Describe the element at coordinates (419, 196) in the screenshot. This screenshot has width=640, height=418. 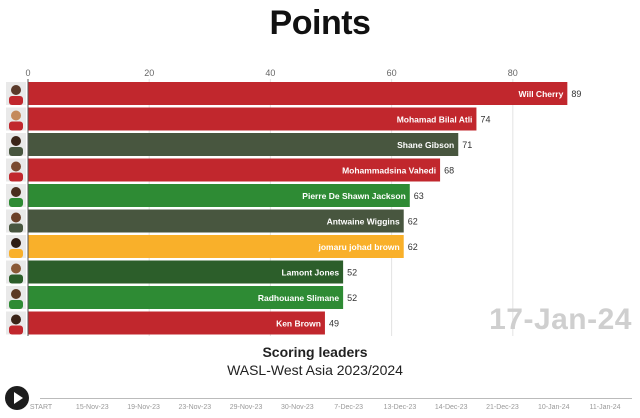
I see `bar-value-label: 63` at that location.